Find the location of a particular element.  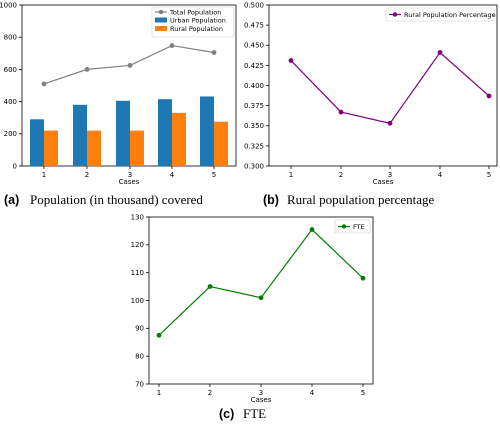

caption-c-tag: (c) is located at coordinates (226, 414).